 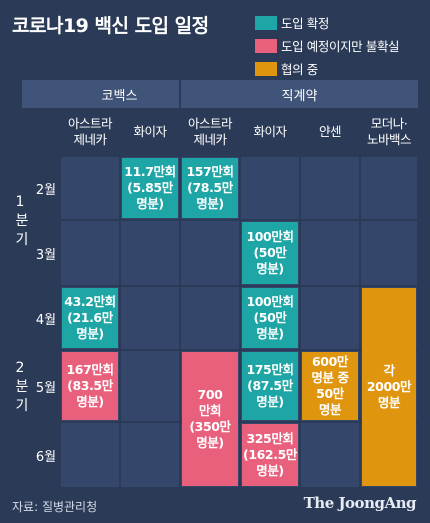 What do you see at coordinates (22, 220) in the screenshot?
I see `quarter-label: 1 분 기` at bounding box center [22, 220].